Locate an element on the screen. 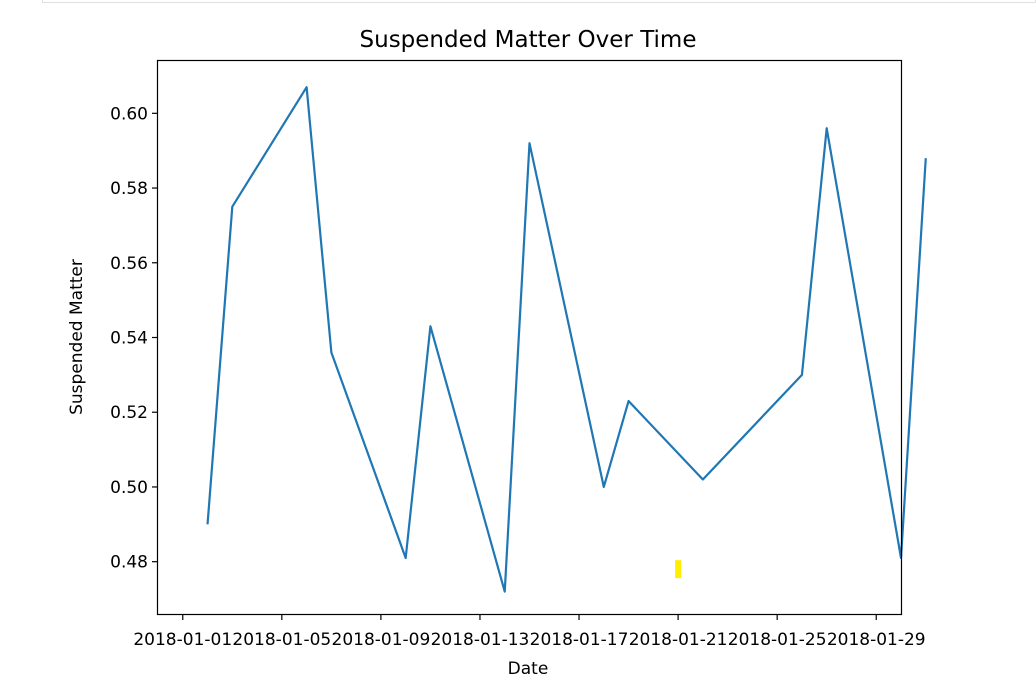  x-tick-label: 2018-01-25 is located at coordinates (777, 640).